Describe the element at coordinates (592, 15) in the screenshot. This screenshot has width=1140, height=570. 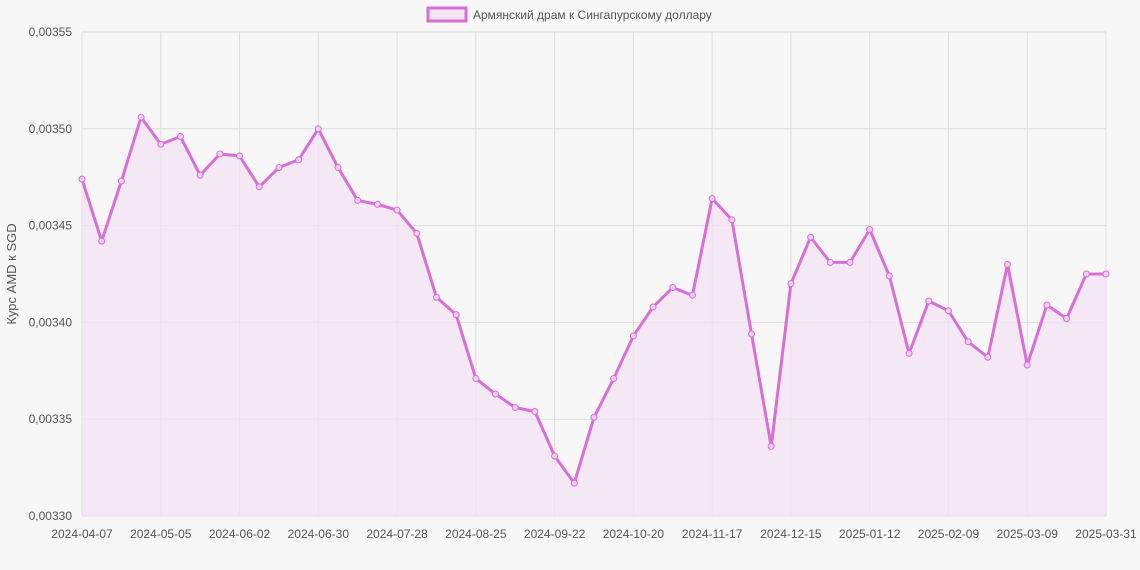
I see `legend-label: Армянский драм к Сингапурскому доллару` at that location.